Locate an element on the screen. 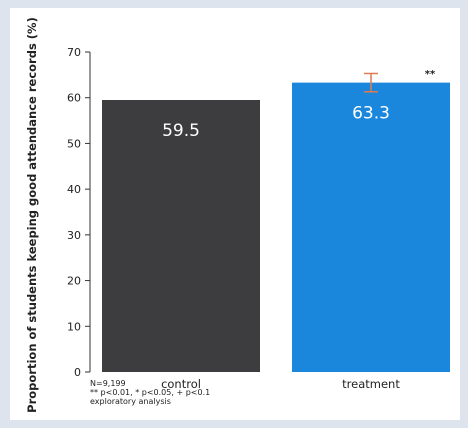  x-tick-label: treatment is located at coordinates (371, 384).